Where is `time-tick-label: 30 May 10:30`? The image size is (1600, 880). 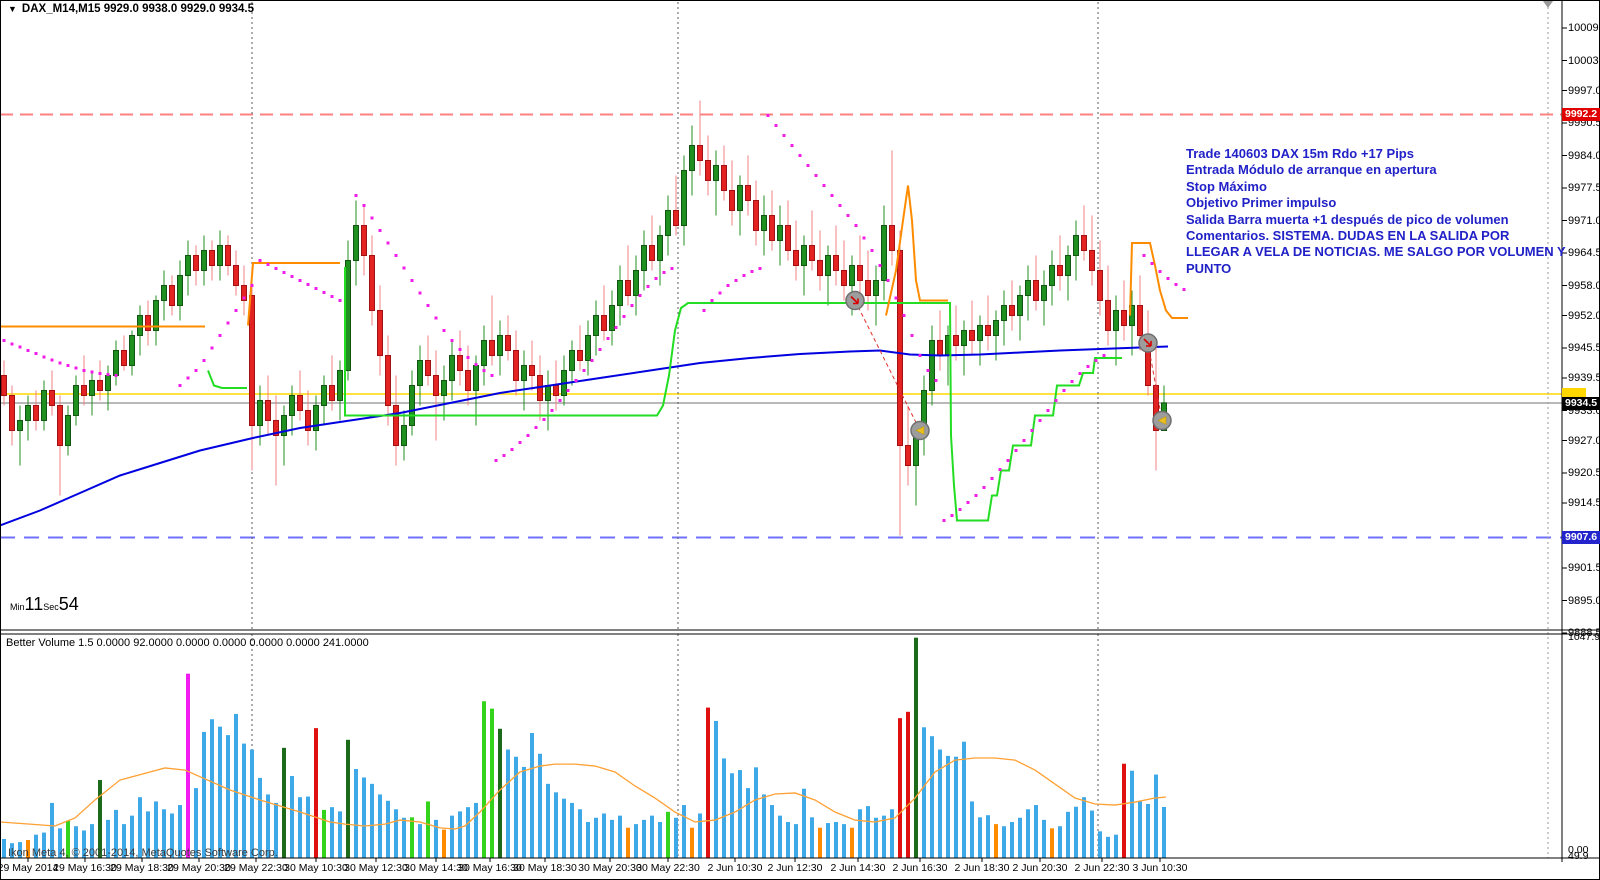
time-tick-label: 30 May 10:30 is located at coordinates (316, 868).